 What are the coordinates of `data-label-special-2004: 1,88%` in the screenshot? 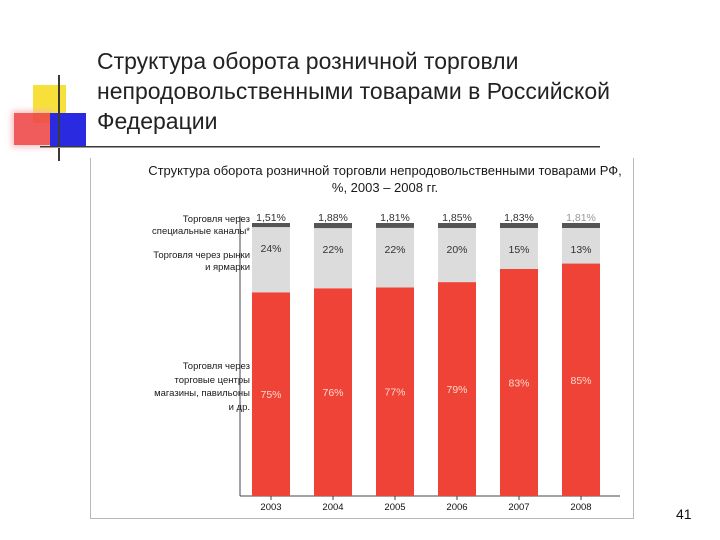 It's located at (333, 218).